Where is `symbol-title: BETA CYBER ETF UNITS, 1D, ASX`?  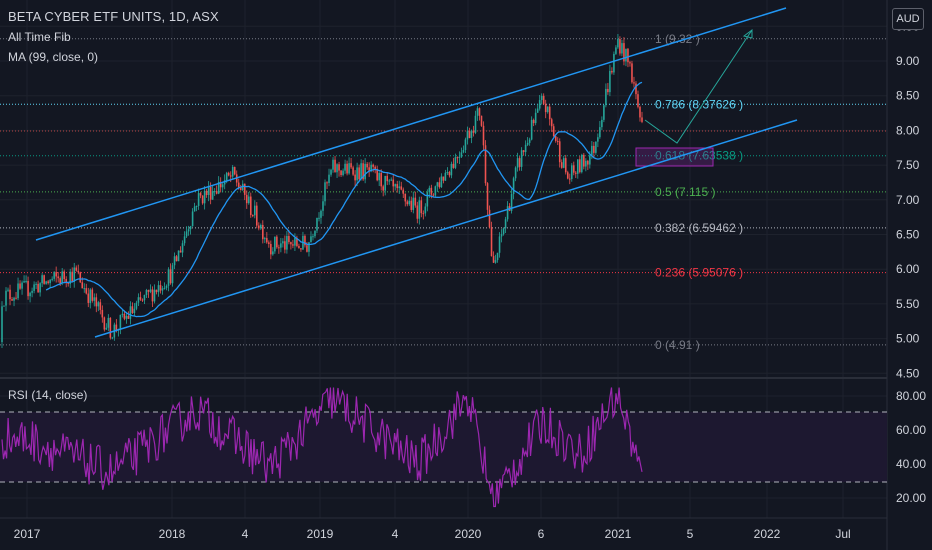
symbol-title: BETA CYBER ETF UNITS, 1D, ASX is located at coordinates (113, 16).